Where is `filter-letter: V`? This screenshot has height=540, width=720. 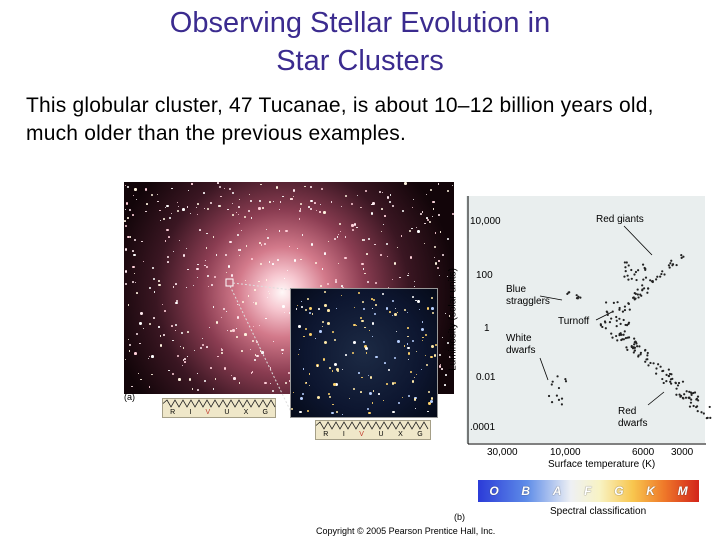
filter-letter: V is located at coordinates (208, 412).